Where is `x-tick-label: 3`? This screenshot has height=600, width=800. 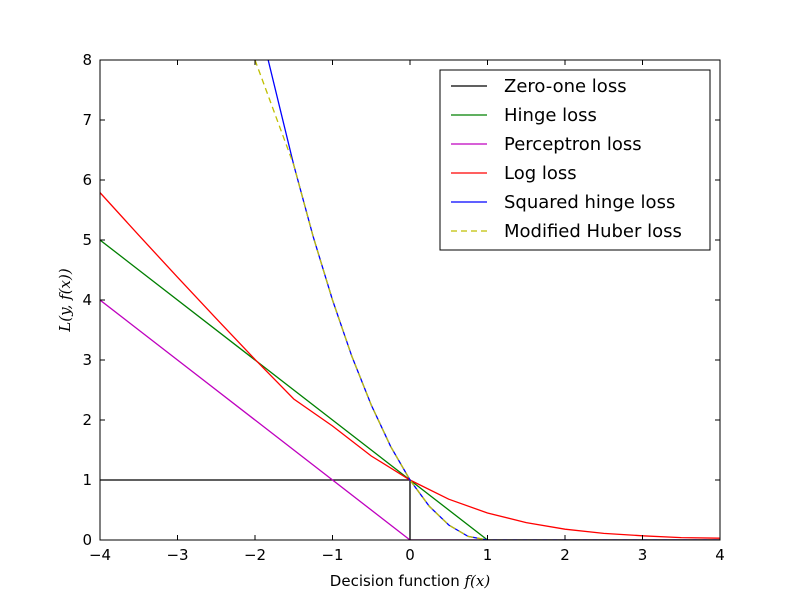
x-tick-label: 3 is located at coordinates (643, 555).